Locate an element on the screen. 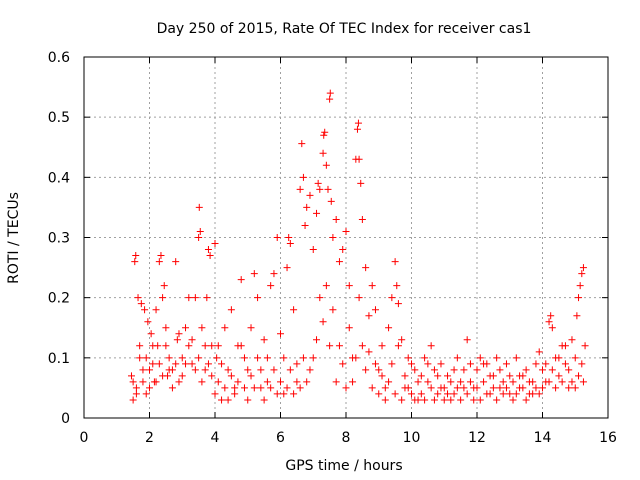 The image size is (640, 480). x-axis-label: GPS time / hours is located at coordinates (343, 466).